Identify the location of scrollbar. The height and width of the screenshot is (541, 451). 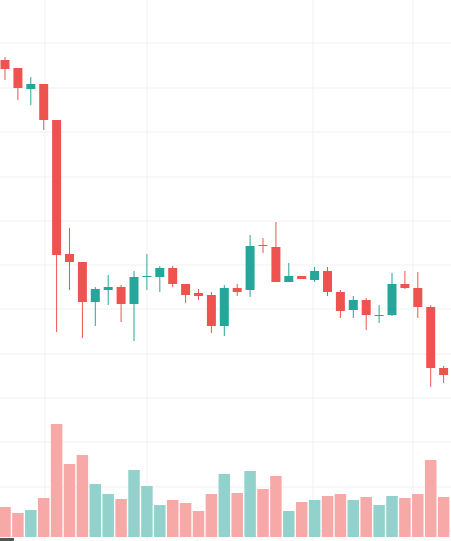
(7, 539).